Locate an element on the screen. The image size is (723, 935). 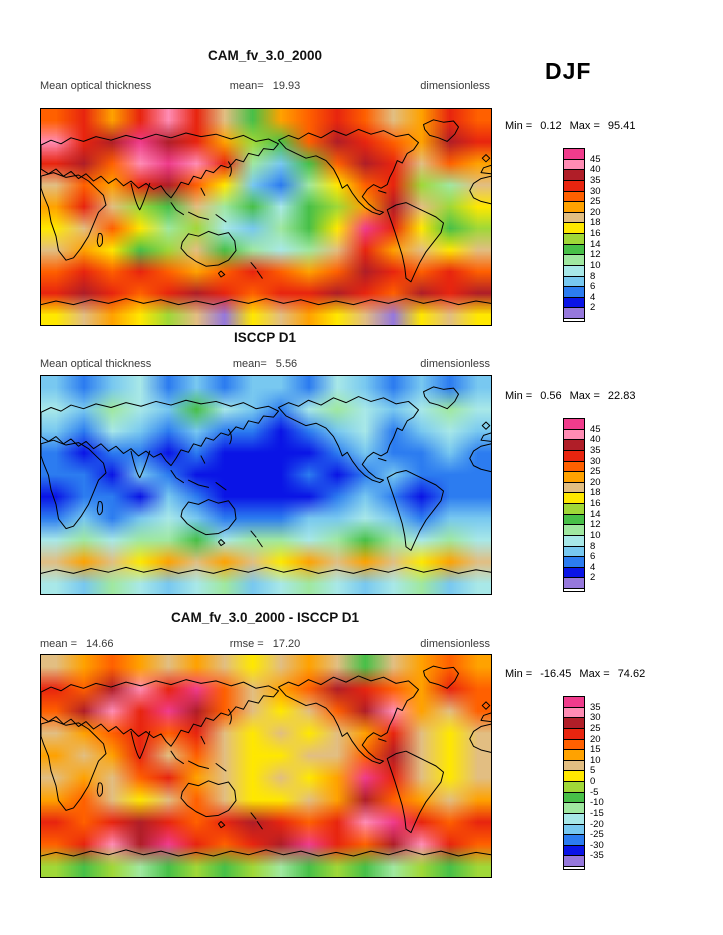
colorbar-tick-label: 0 is located at coordinates (593, 781).